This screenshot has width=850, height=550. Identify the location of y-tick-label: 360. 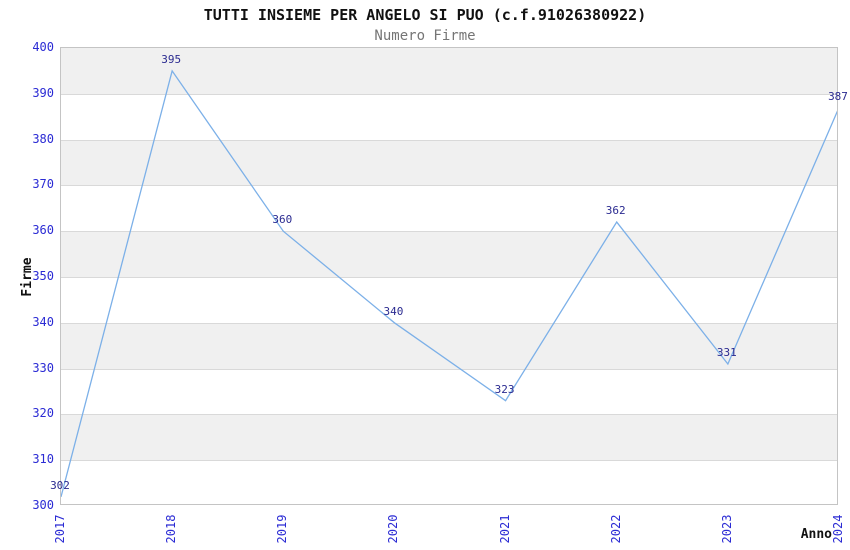
(43, 230).